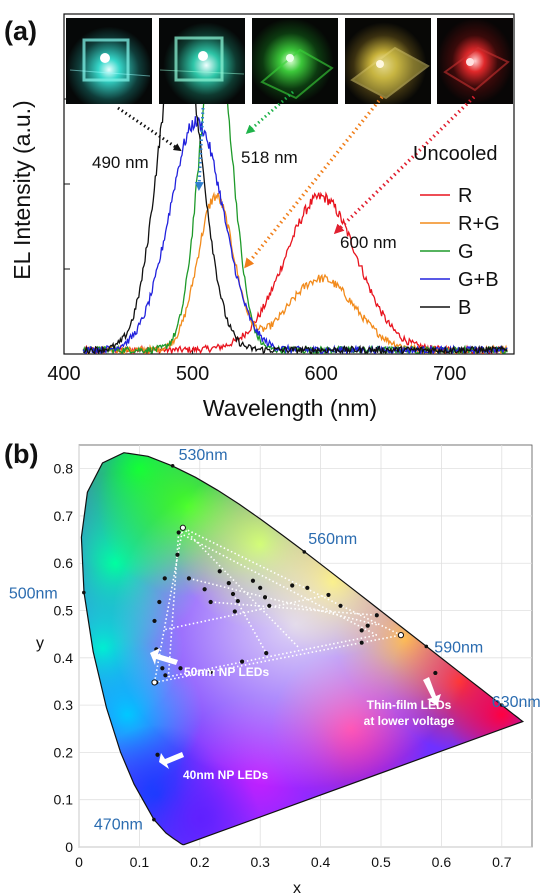 The width and height of the screenshot is (542, 896). I want to click on cie-y-tick-label: 0.3, so click(64, 705).